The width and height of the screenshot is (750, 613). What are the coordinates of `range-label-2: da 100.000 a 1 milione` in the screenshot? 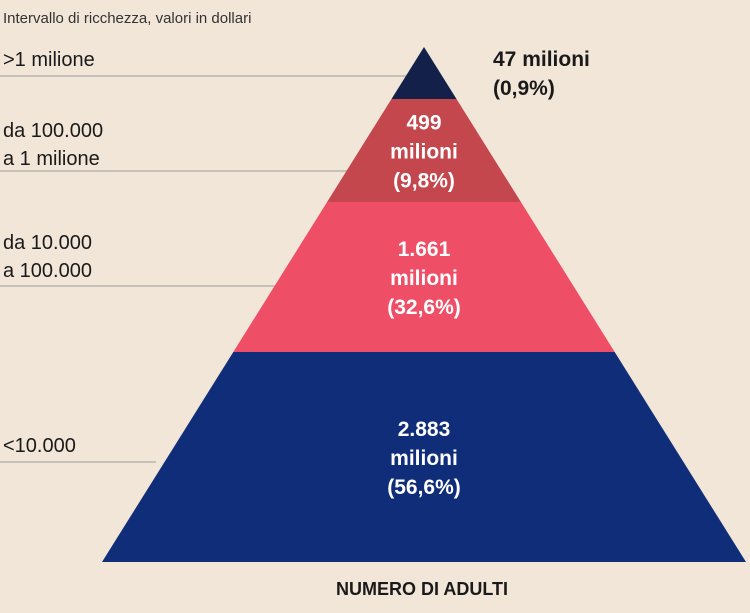 It's located at (53, 145).